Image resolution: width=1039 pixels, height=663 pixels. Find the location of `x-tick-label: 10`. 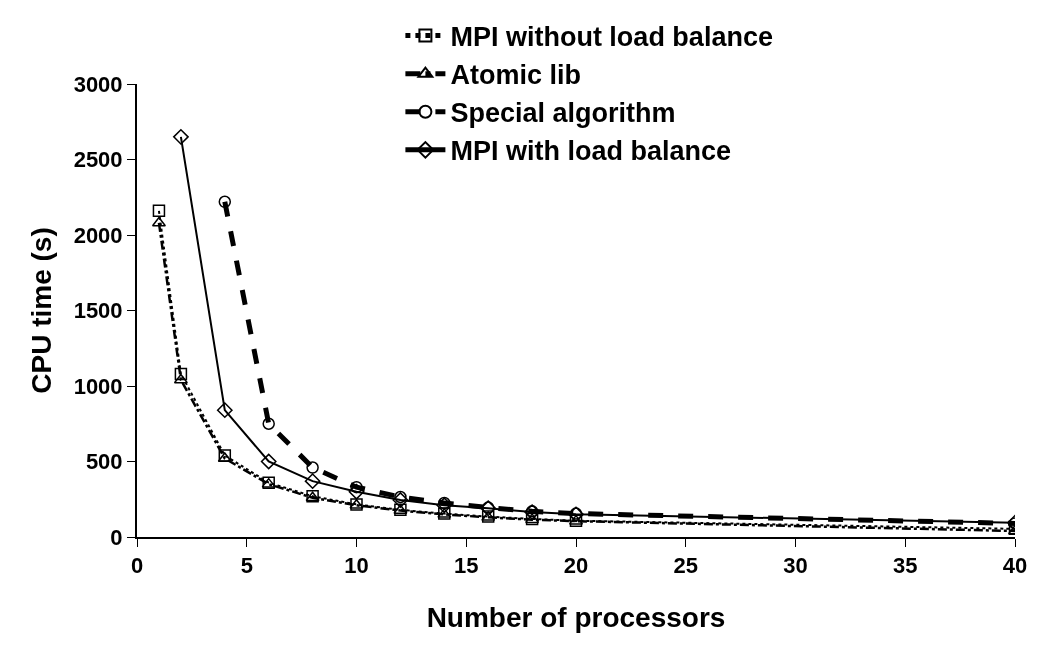

x-tick-label: 10 is located at coordinates (356, 566).